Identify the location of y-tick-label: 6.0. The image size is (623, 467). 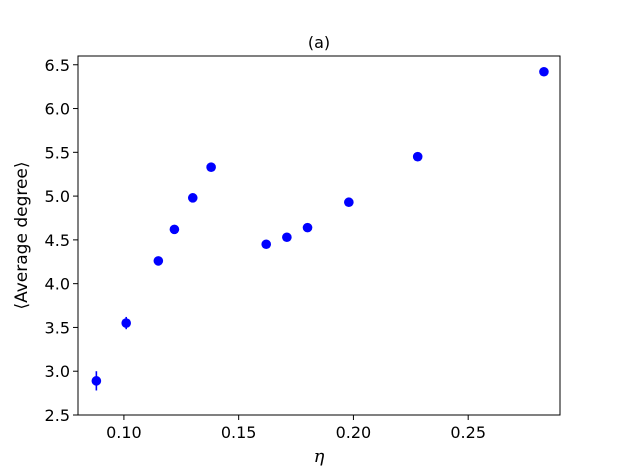
(57, 109).